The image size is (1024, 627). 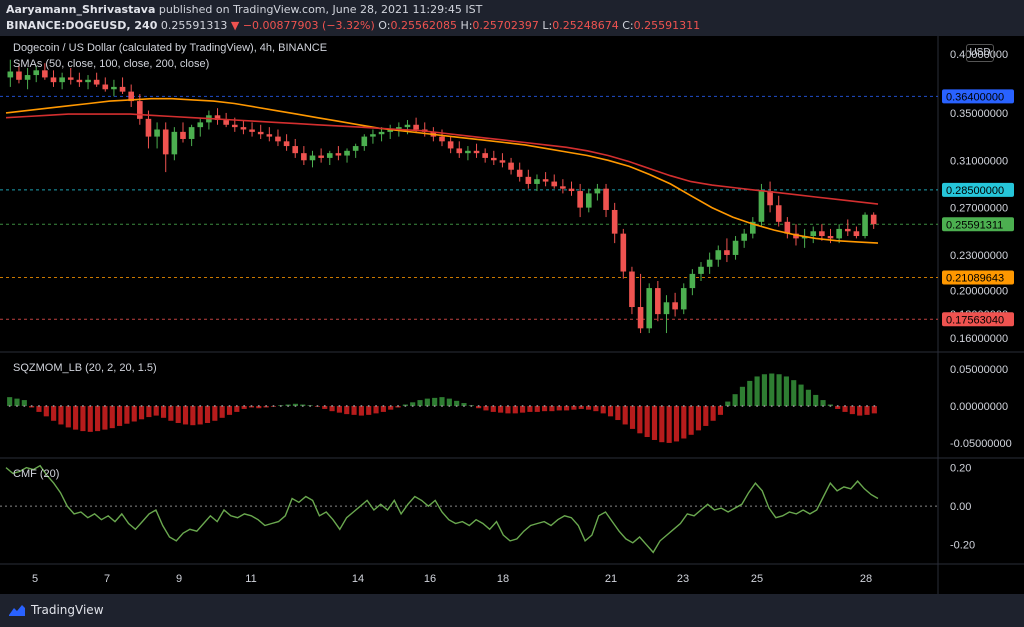 I want to click on high-label: H:, so click(x=466, y=25).